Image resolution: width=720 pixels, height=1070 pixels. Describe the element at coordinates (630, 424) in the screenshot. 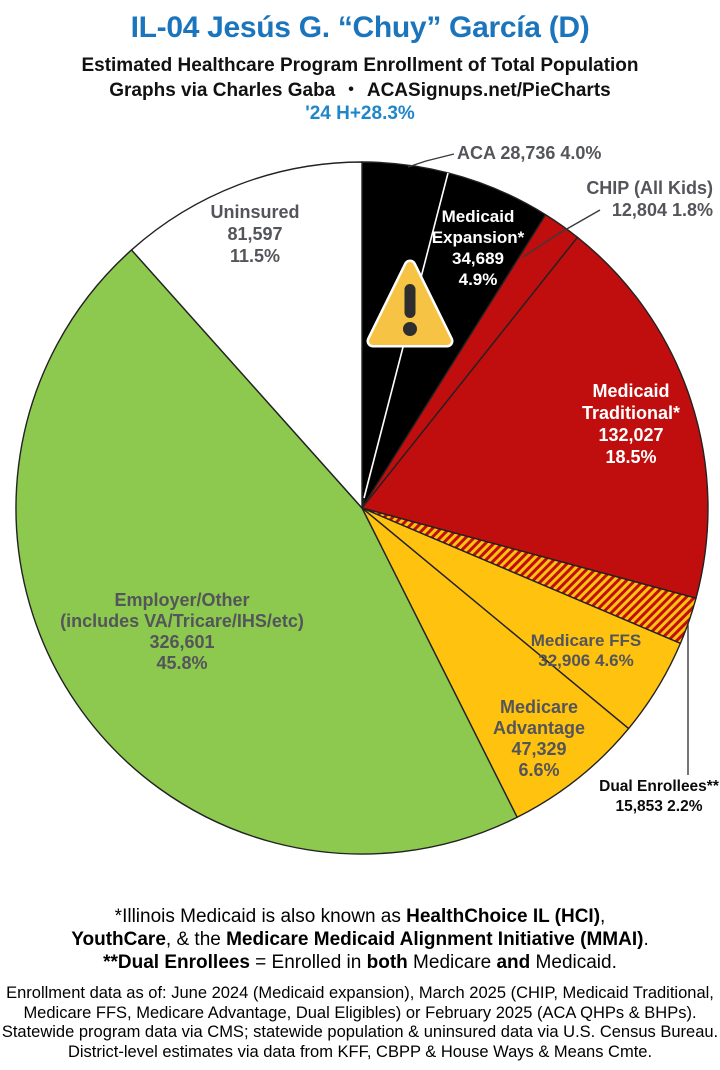

I see `slice-label-medicaid-traditional: Medicaid Traditional* 132,027 18.5%` at that location.